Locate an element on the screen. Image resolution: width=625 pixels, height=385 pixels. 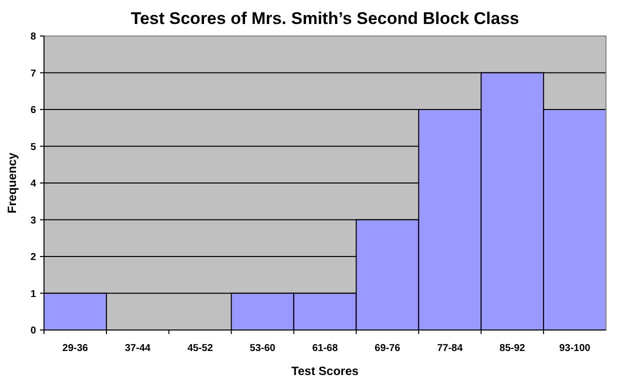
x-tick-label: 45-52 is located at coordinates (200, 348).